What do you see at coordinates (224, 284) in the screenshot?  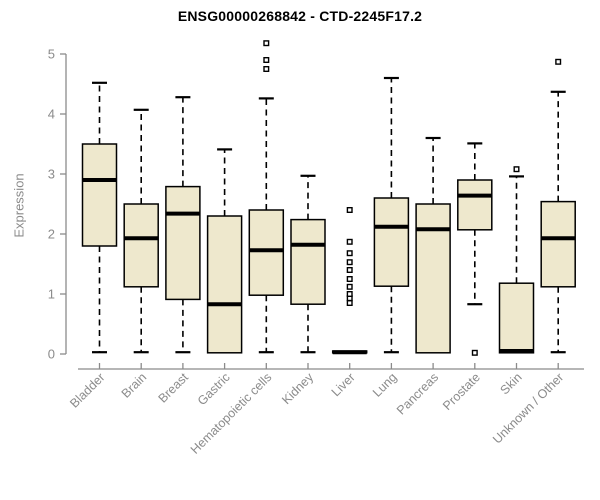 I see `box-gastric` at bounding box center [224, 284].